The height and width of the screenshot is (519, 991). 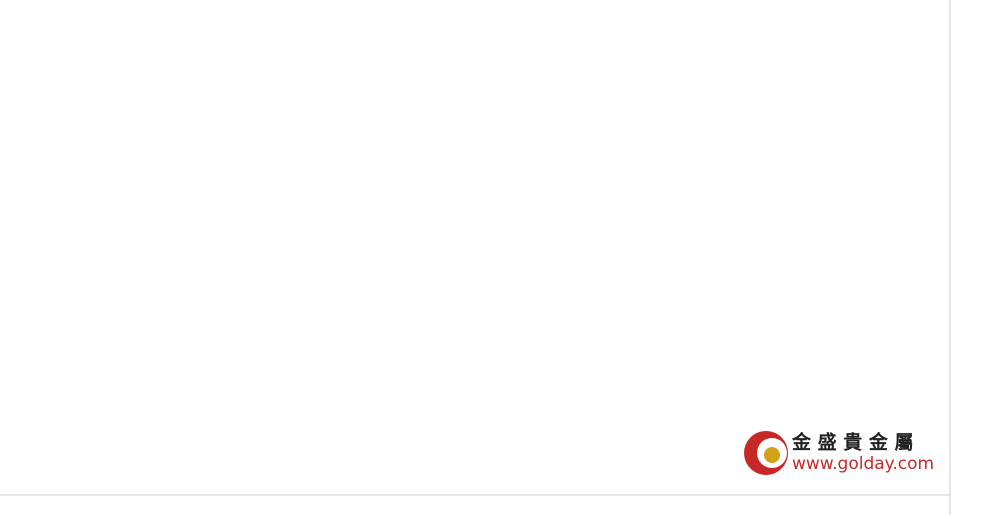 What do you see at coordinates (852, 442) in the screenshot?
I see `brand-name: 金 盛 貴 金 屬` at bounding box center [852, 442].